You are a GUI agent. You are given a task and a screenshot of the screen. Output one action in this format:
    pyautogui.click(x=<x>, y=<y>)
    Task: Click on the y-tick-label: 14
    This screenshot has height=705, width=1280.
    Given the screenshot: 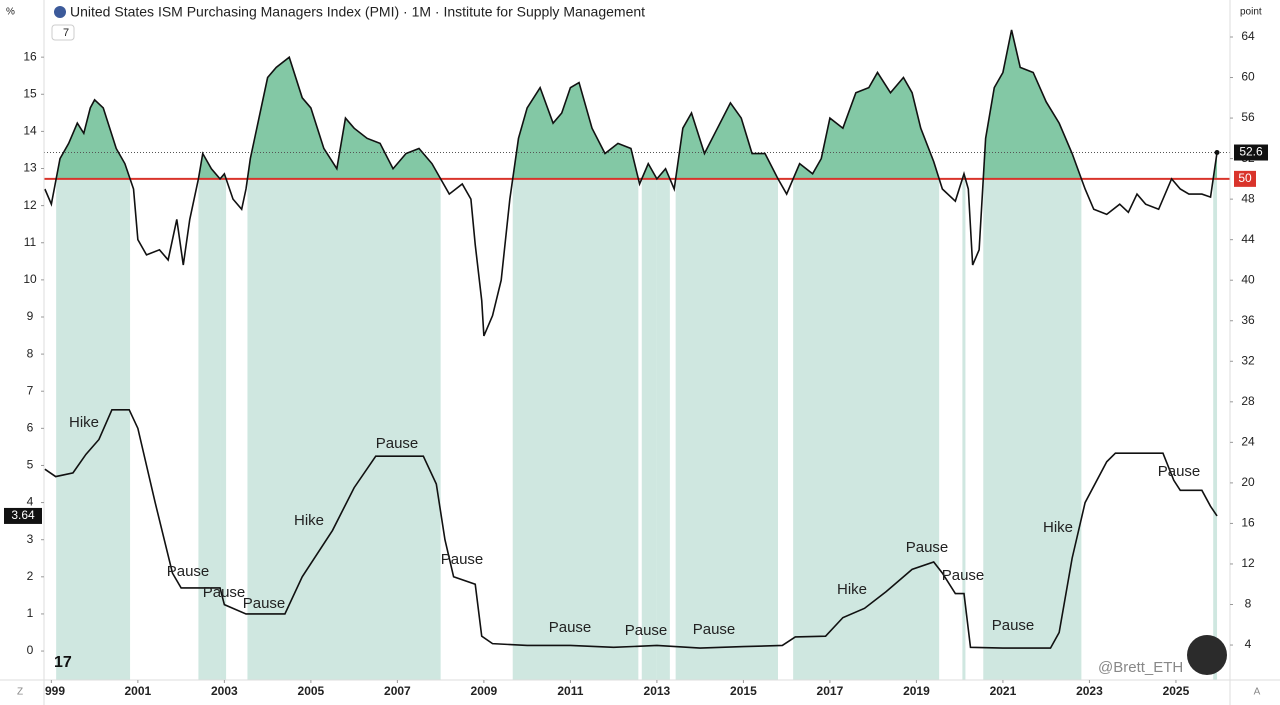 What is the action you would take?
    pyautogui.click(x=30, y=131)
    